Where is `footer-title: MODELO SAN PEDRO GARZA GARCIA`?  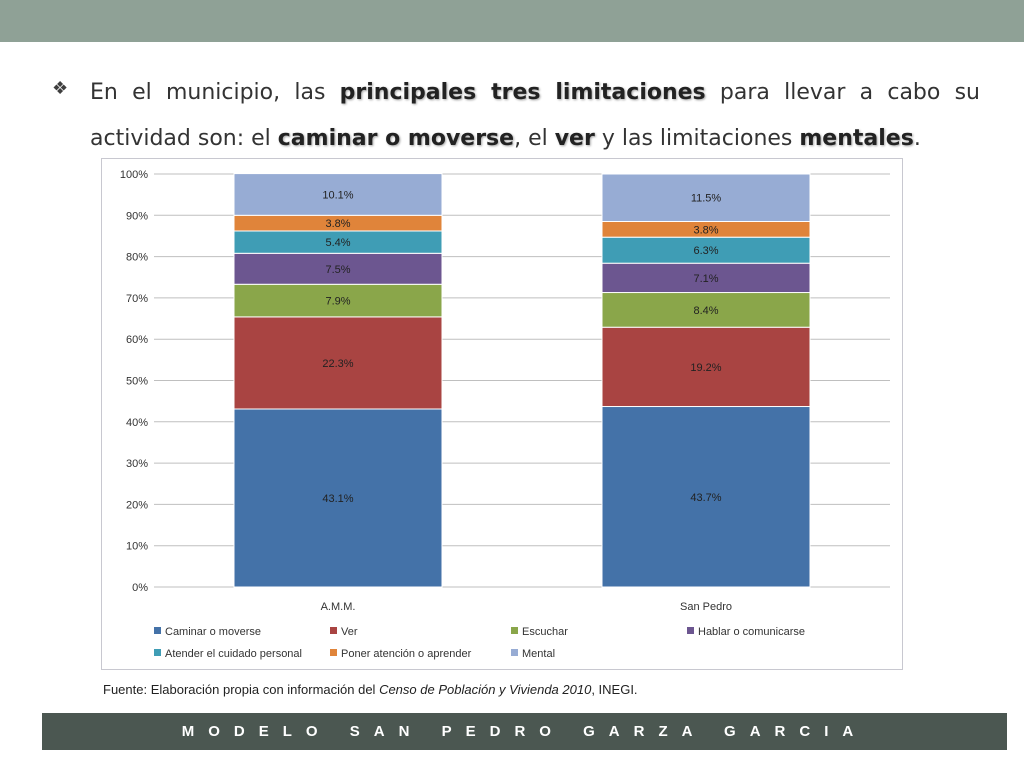 footer-title: MODELO SAN PEDRO GARZA GARCIA is located at coordinates (524, 731).